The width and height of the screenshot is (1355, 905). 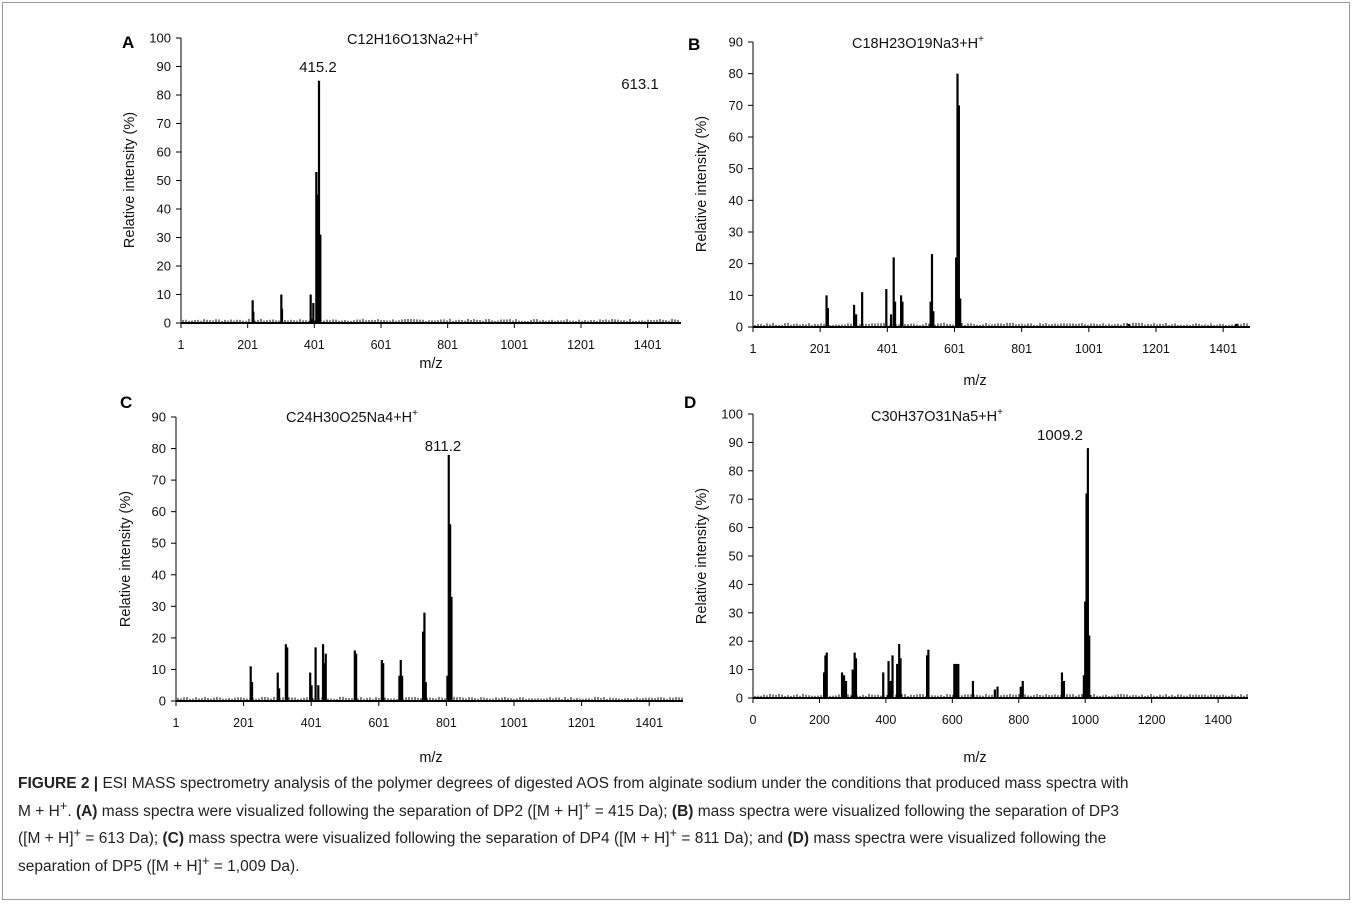 I want to click on panel-label: C, so click(x=126, y=402).